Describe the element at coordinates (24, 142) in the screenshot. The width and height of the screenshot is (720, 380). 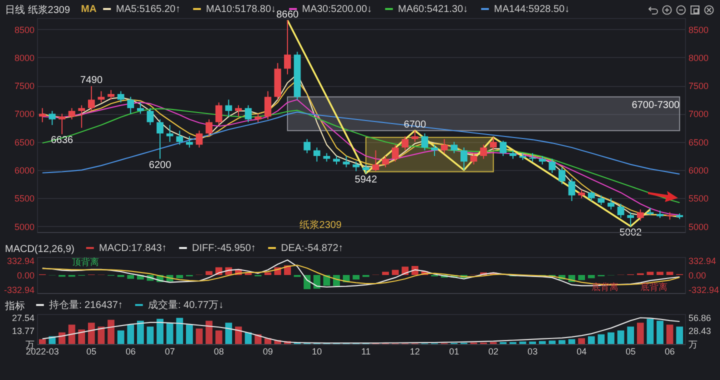
I see `y-tick-label: 6500` at that location.